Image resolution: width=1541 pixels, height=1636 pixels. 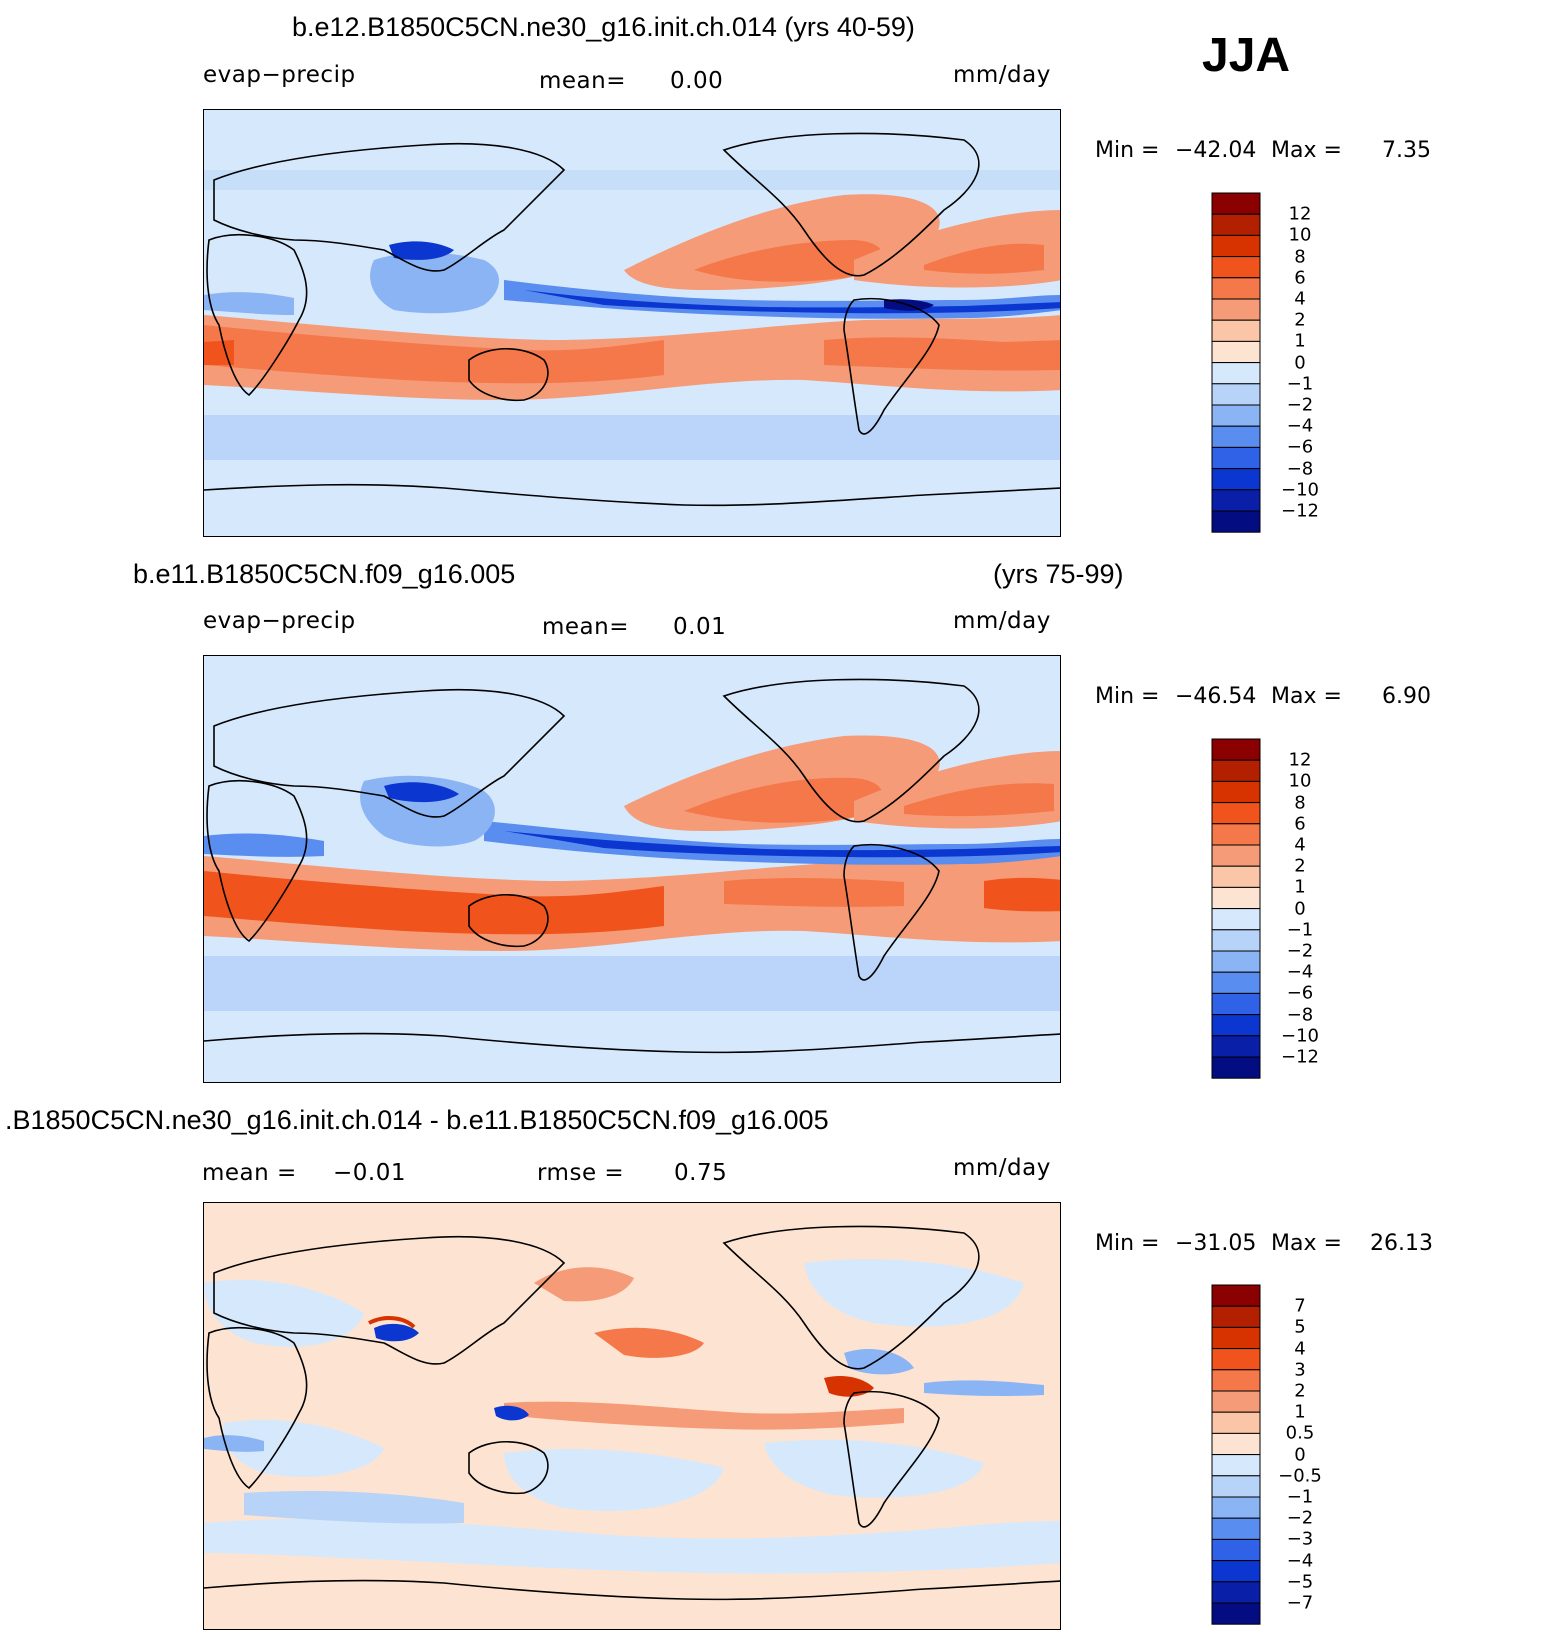 I want to click on panel-1-colorbar, so click(x=1236, y=362).